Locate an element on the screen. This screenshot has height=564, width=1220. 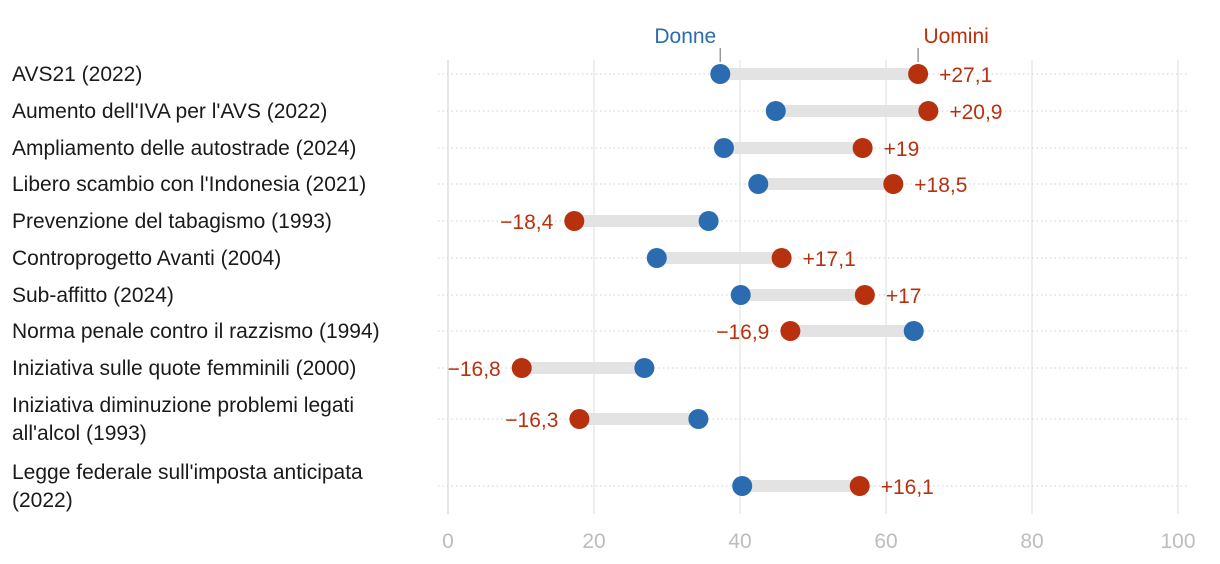
category-label: Controprogetto Avanti (2004) is located at coordinates (146, 258).